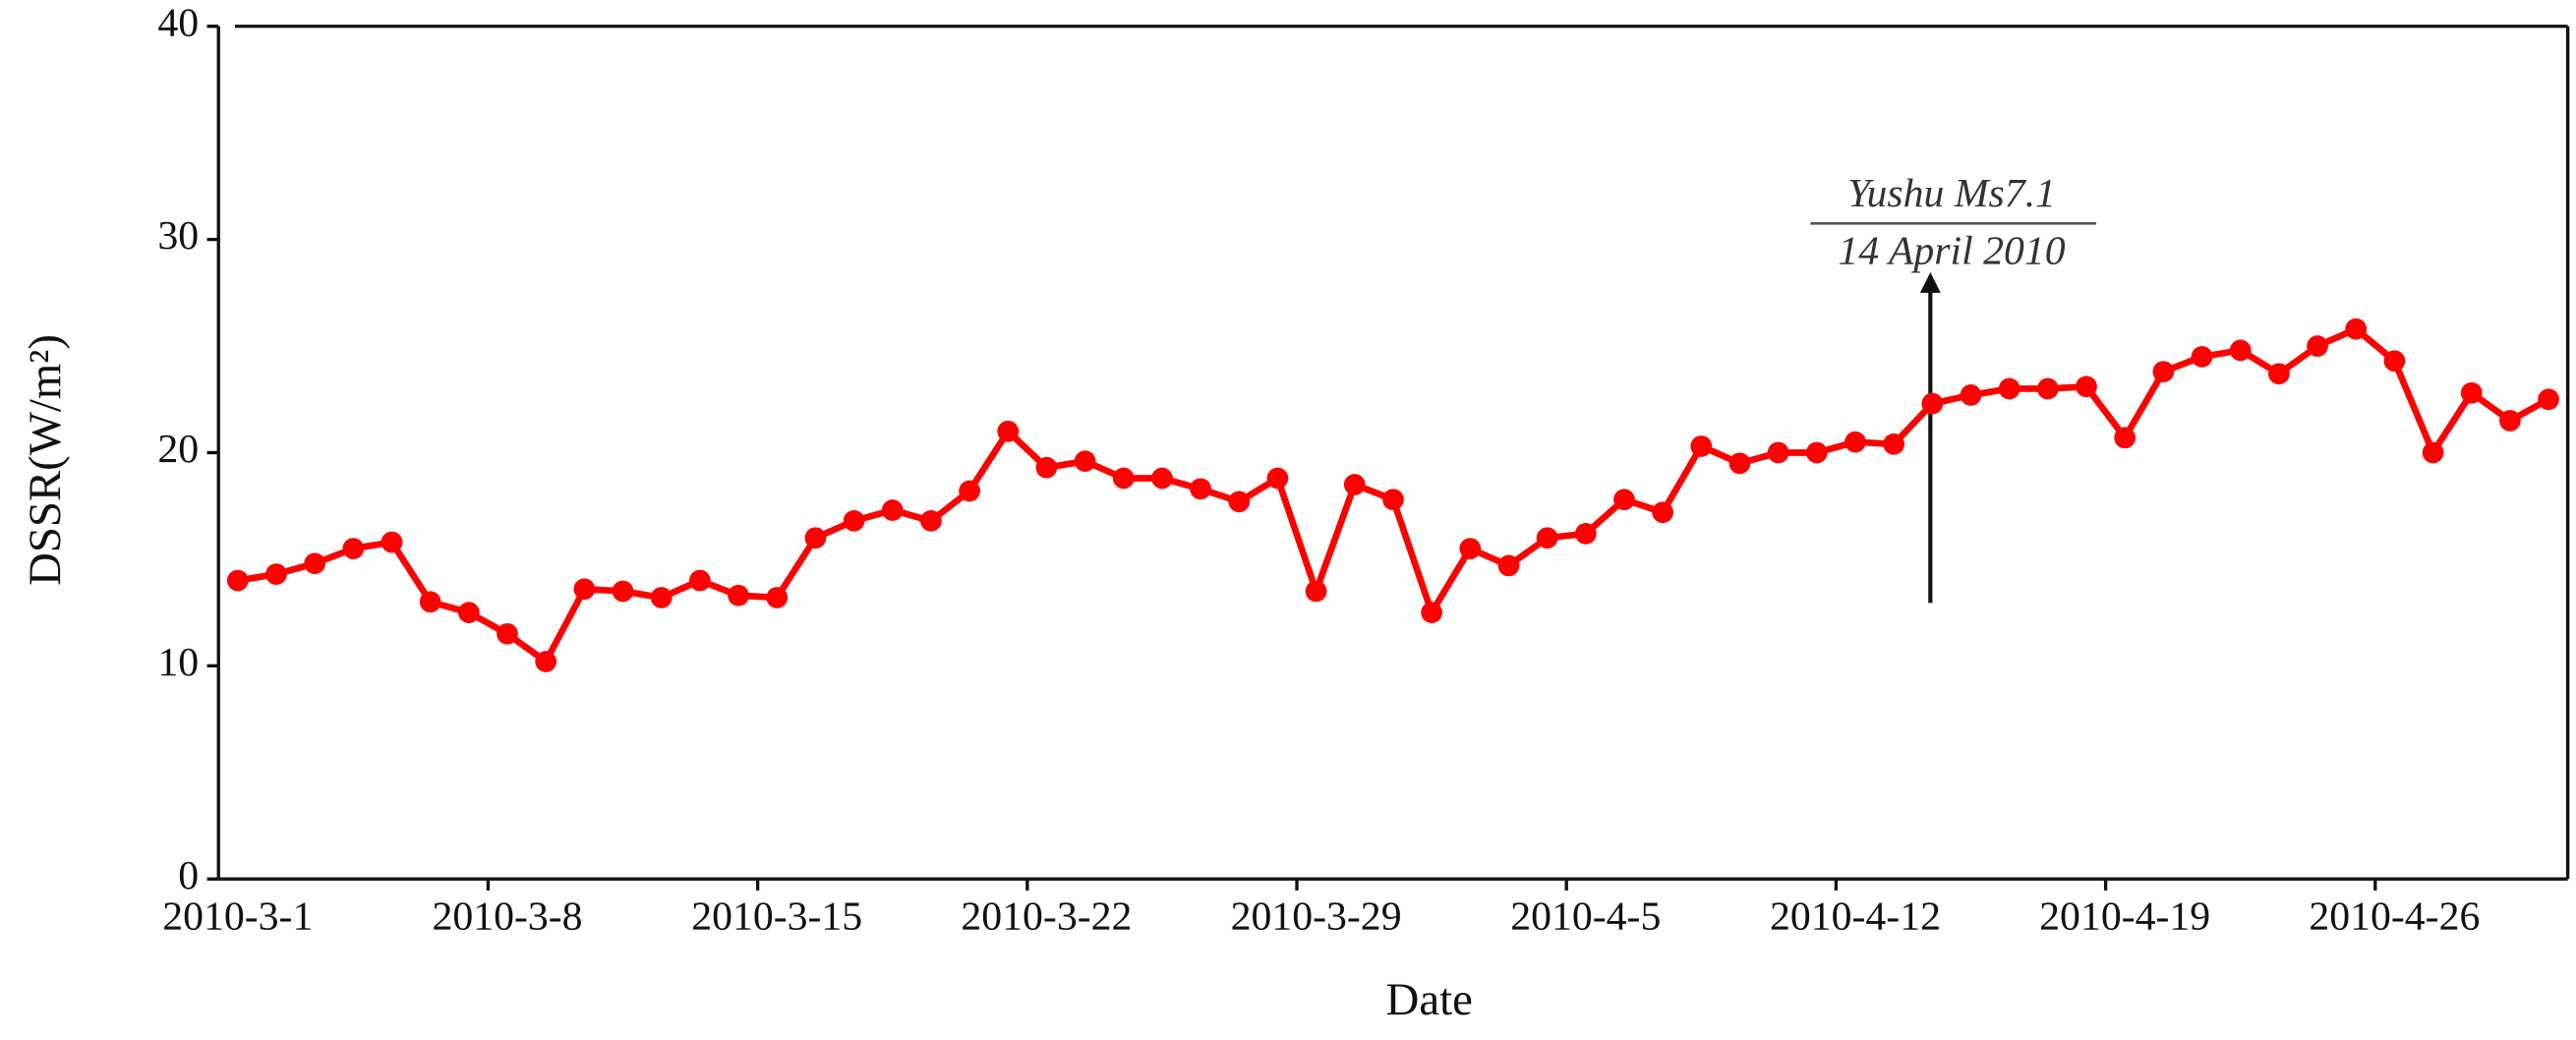 This screenshot has height=1040, width=2576. What do you see at coordinates (237, 917) in the screenshot?
I see `x-tick-label: 2010-3-1` at bounding box center [237, 917].